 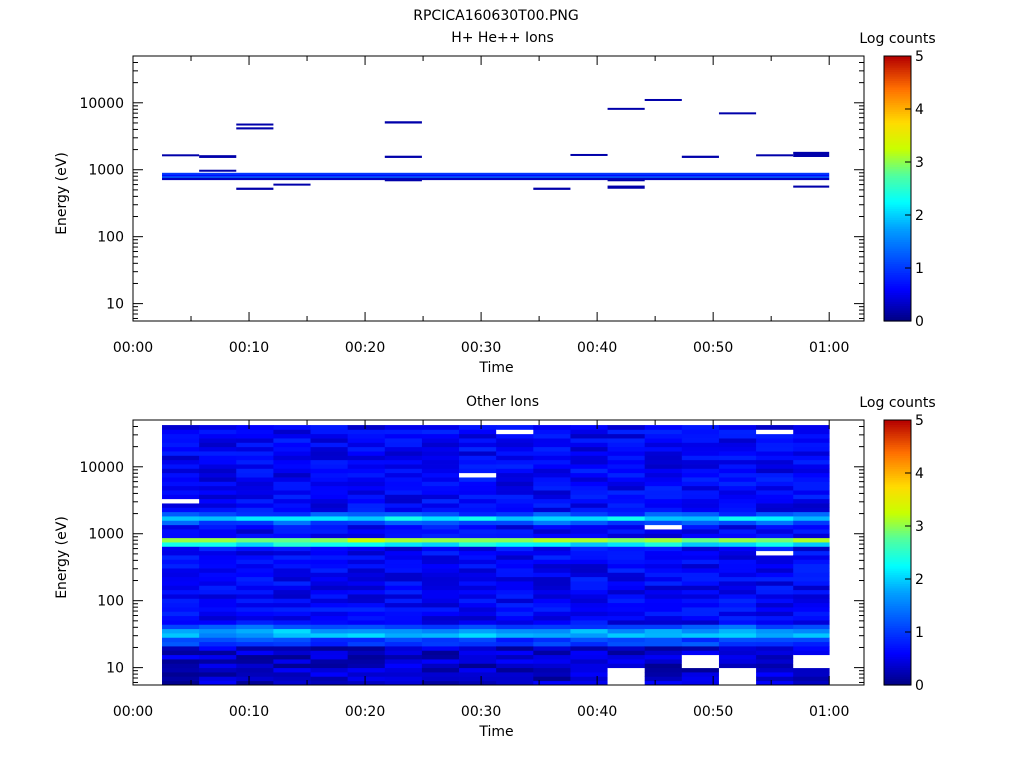 I want to click on x-tick-label: 00:00, so click(x=133, y=348).